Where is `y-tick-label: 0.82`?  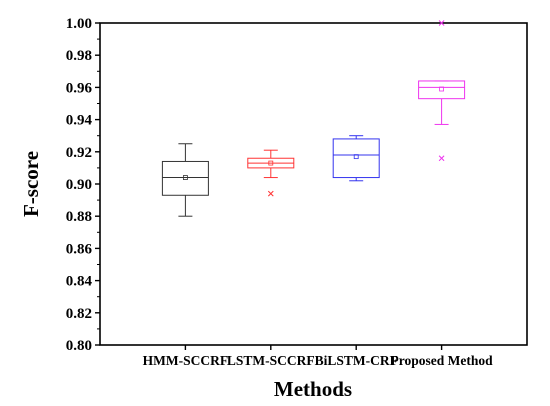
y-tick-label: 0.82 is located at coordinates (79, 314).